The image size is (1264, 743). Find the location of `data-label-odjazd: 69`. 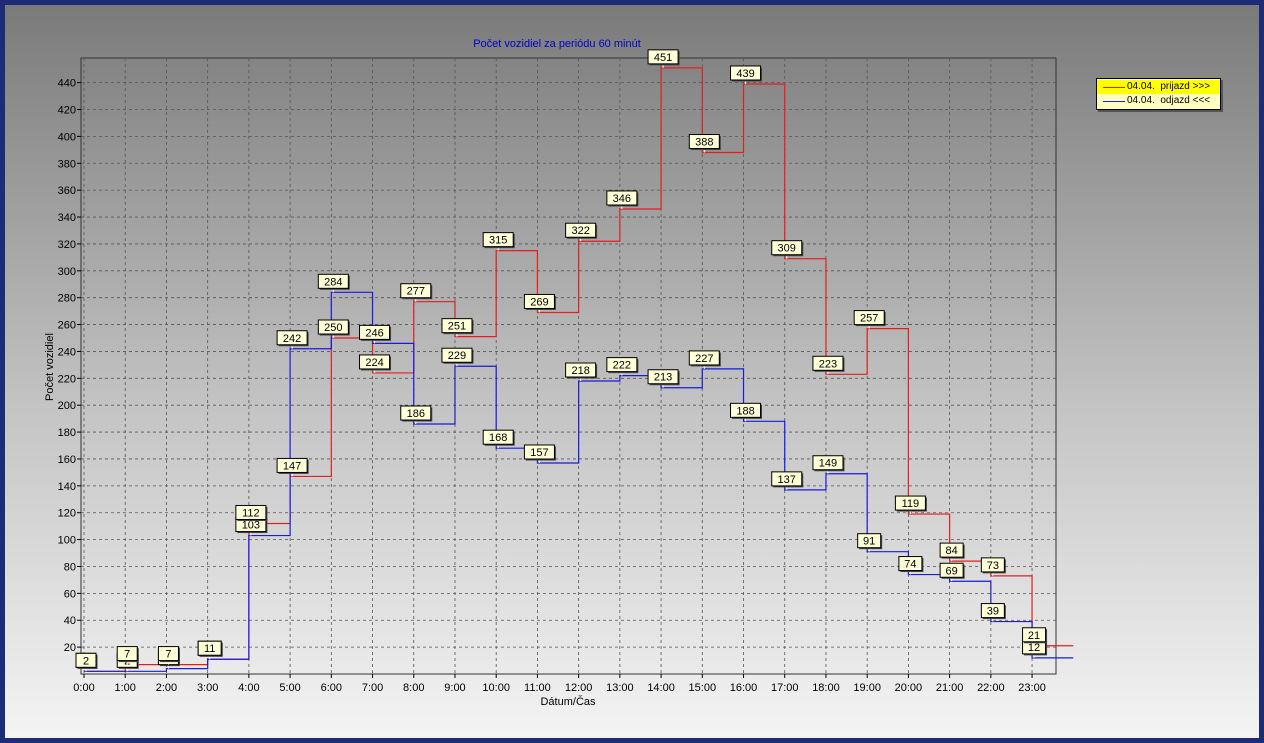

data-label-odjazd: 69 is located at coordinates (952, 572).